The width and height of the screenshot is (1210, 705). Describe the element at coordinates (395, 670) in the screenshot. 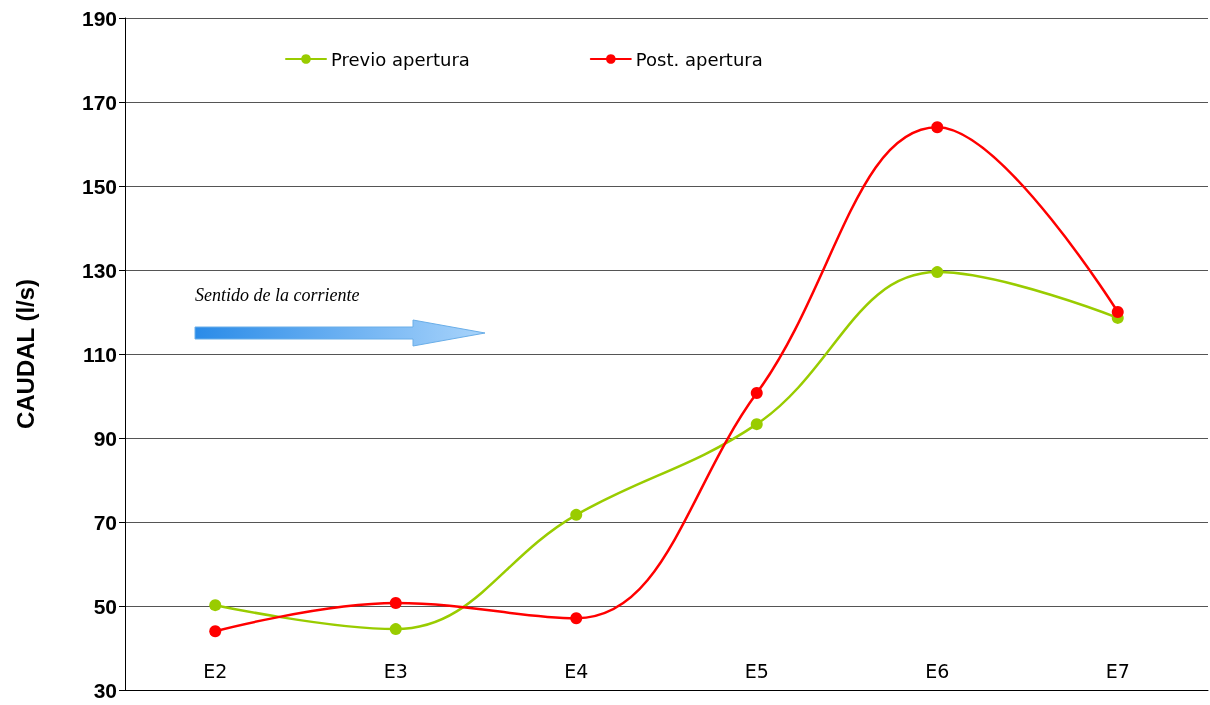

I see `x-tick-label: E3` at that location.